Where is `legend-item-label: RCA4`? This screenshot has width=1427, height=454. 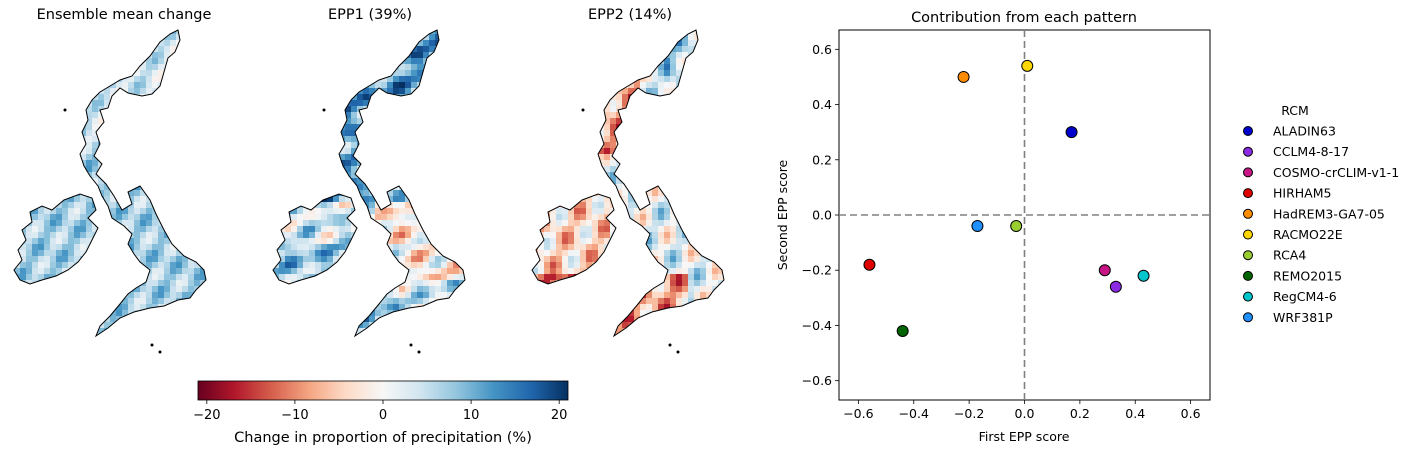
legend-item-label: RCA4 is located at coordinates (1289, 255).